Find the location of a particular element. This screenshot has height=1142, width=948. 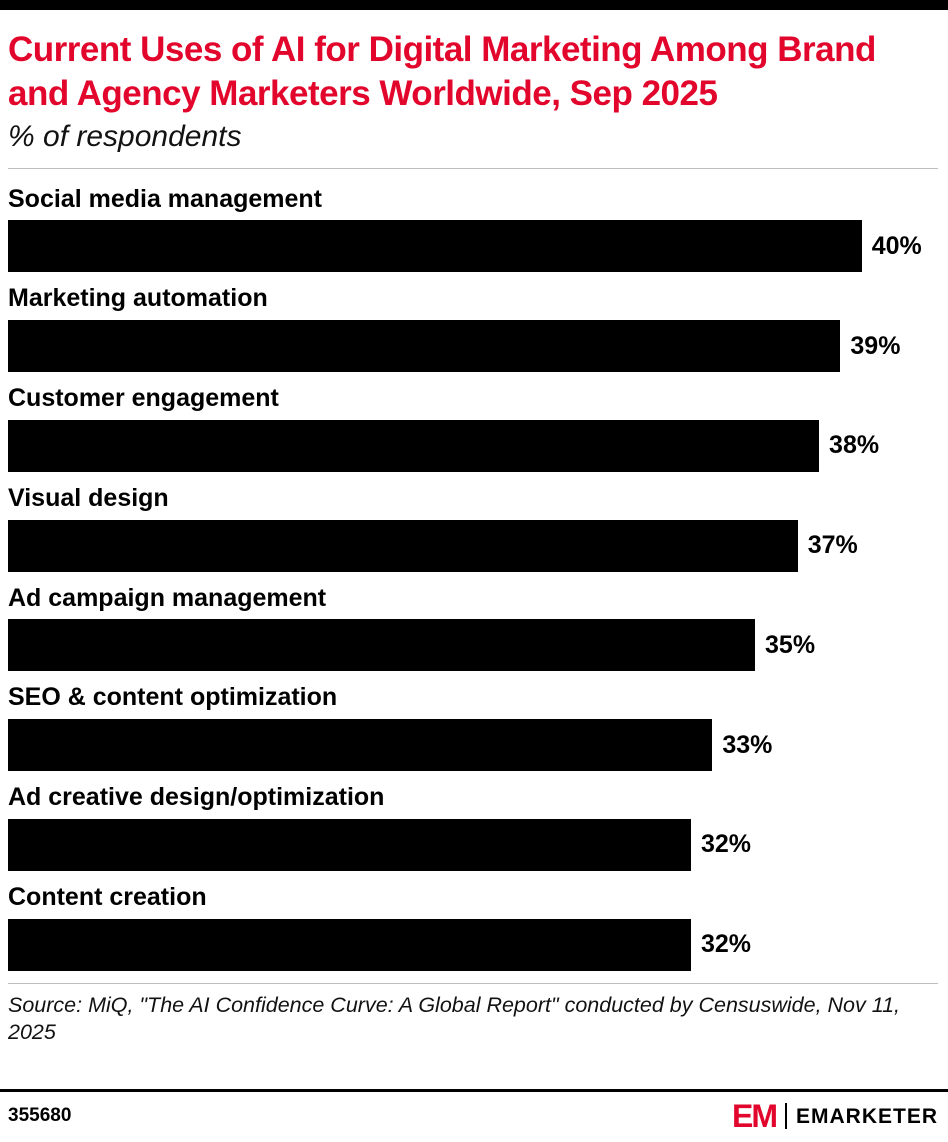

bar-group: Social media management 40% is located at coordinates (473, 229).